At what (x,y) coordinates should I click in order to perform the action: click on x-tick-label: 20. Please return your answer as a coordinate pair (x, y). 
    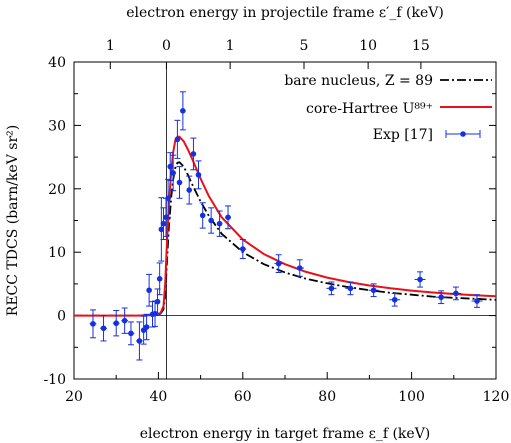
    Looking at the image, I should click on (74, 397).